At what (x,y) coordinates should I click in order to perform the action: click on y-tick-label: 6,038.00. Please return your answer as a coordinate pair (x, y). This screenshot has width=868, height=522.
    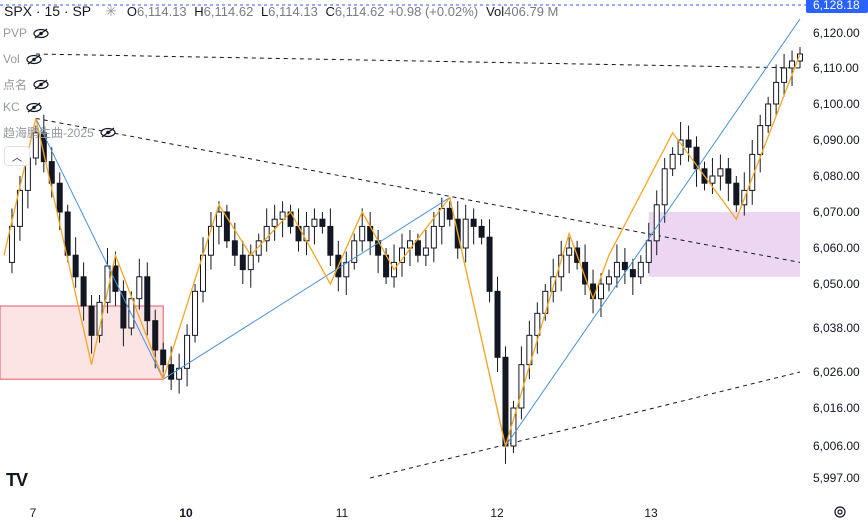
    Looking at the image, I should click on (836, 328).